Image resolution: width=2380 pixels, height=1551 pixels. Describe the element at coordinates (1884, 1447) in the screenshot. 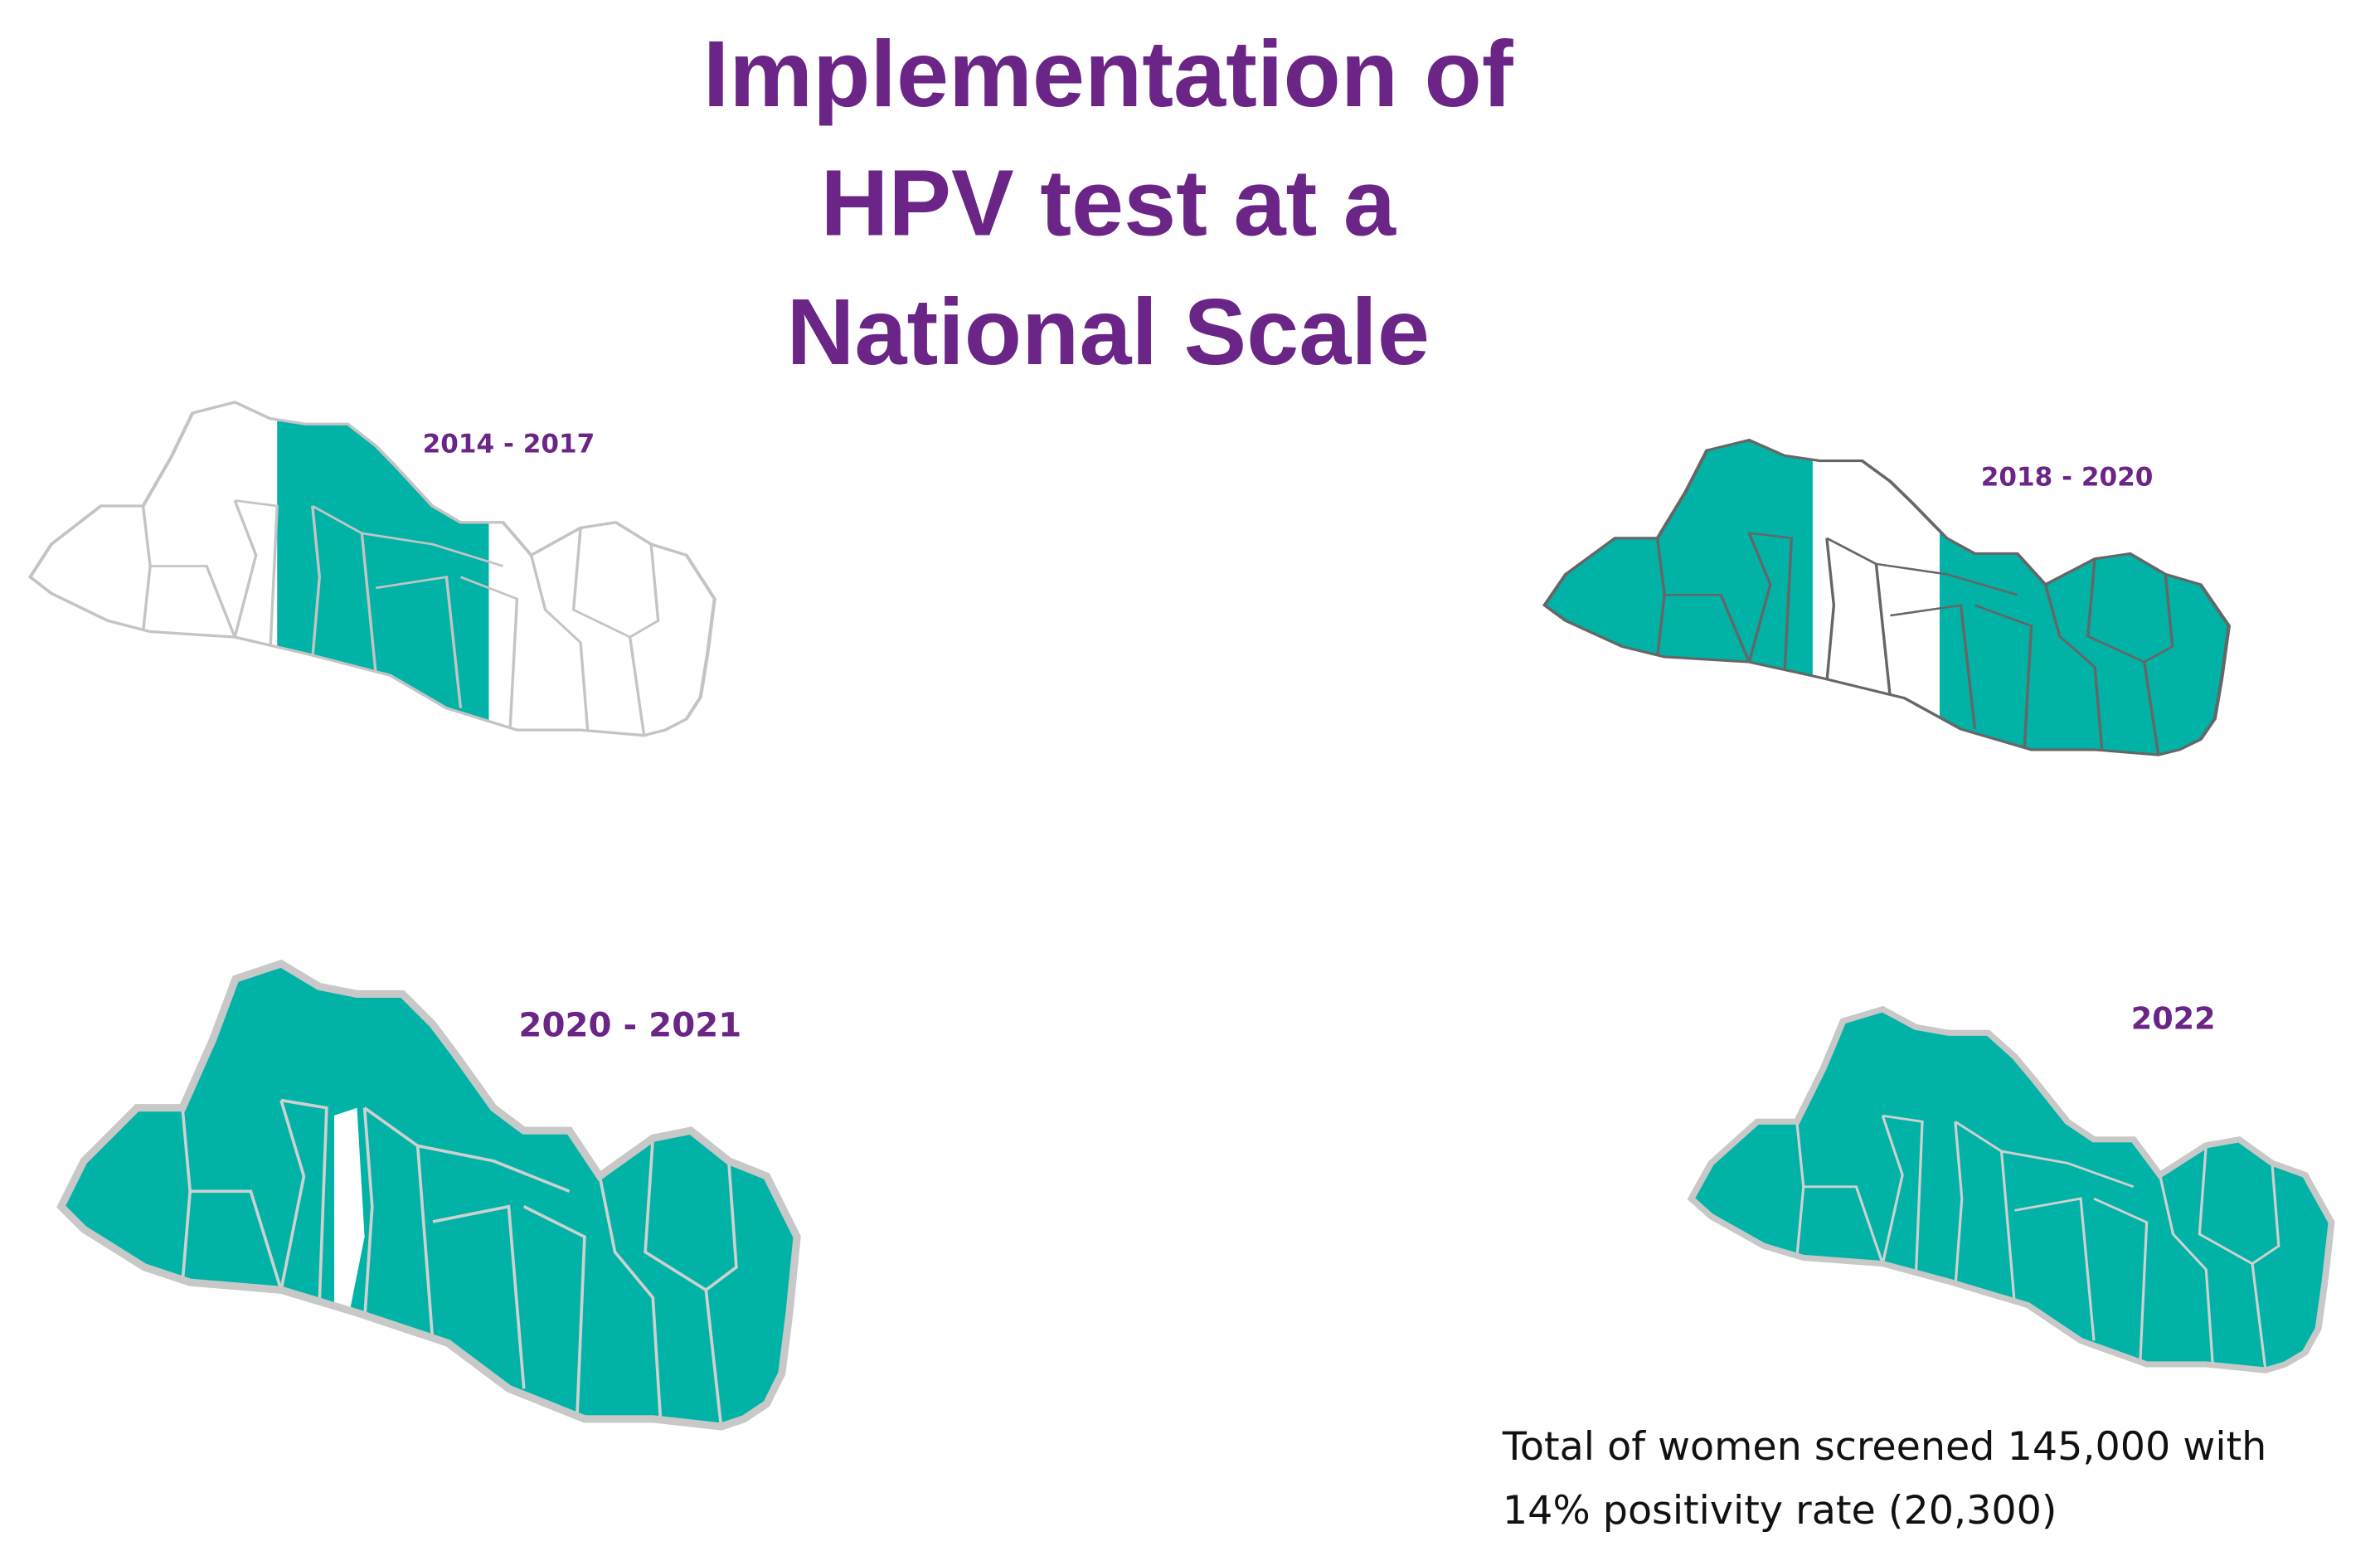

I see `note-line: Total of women screened 145,000 with` at that location.